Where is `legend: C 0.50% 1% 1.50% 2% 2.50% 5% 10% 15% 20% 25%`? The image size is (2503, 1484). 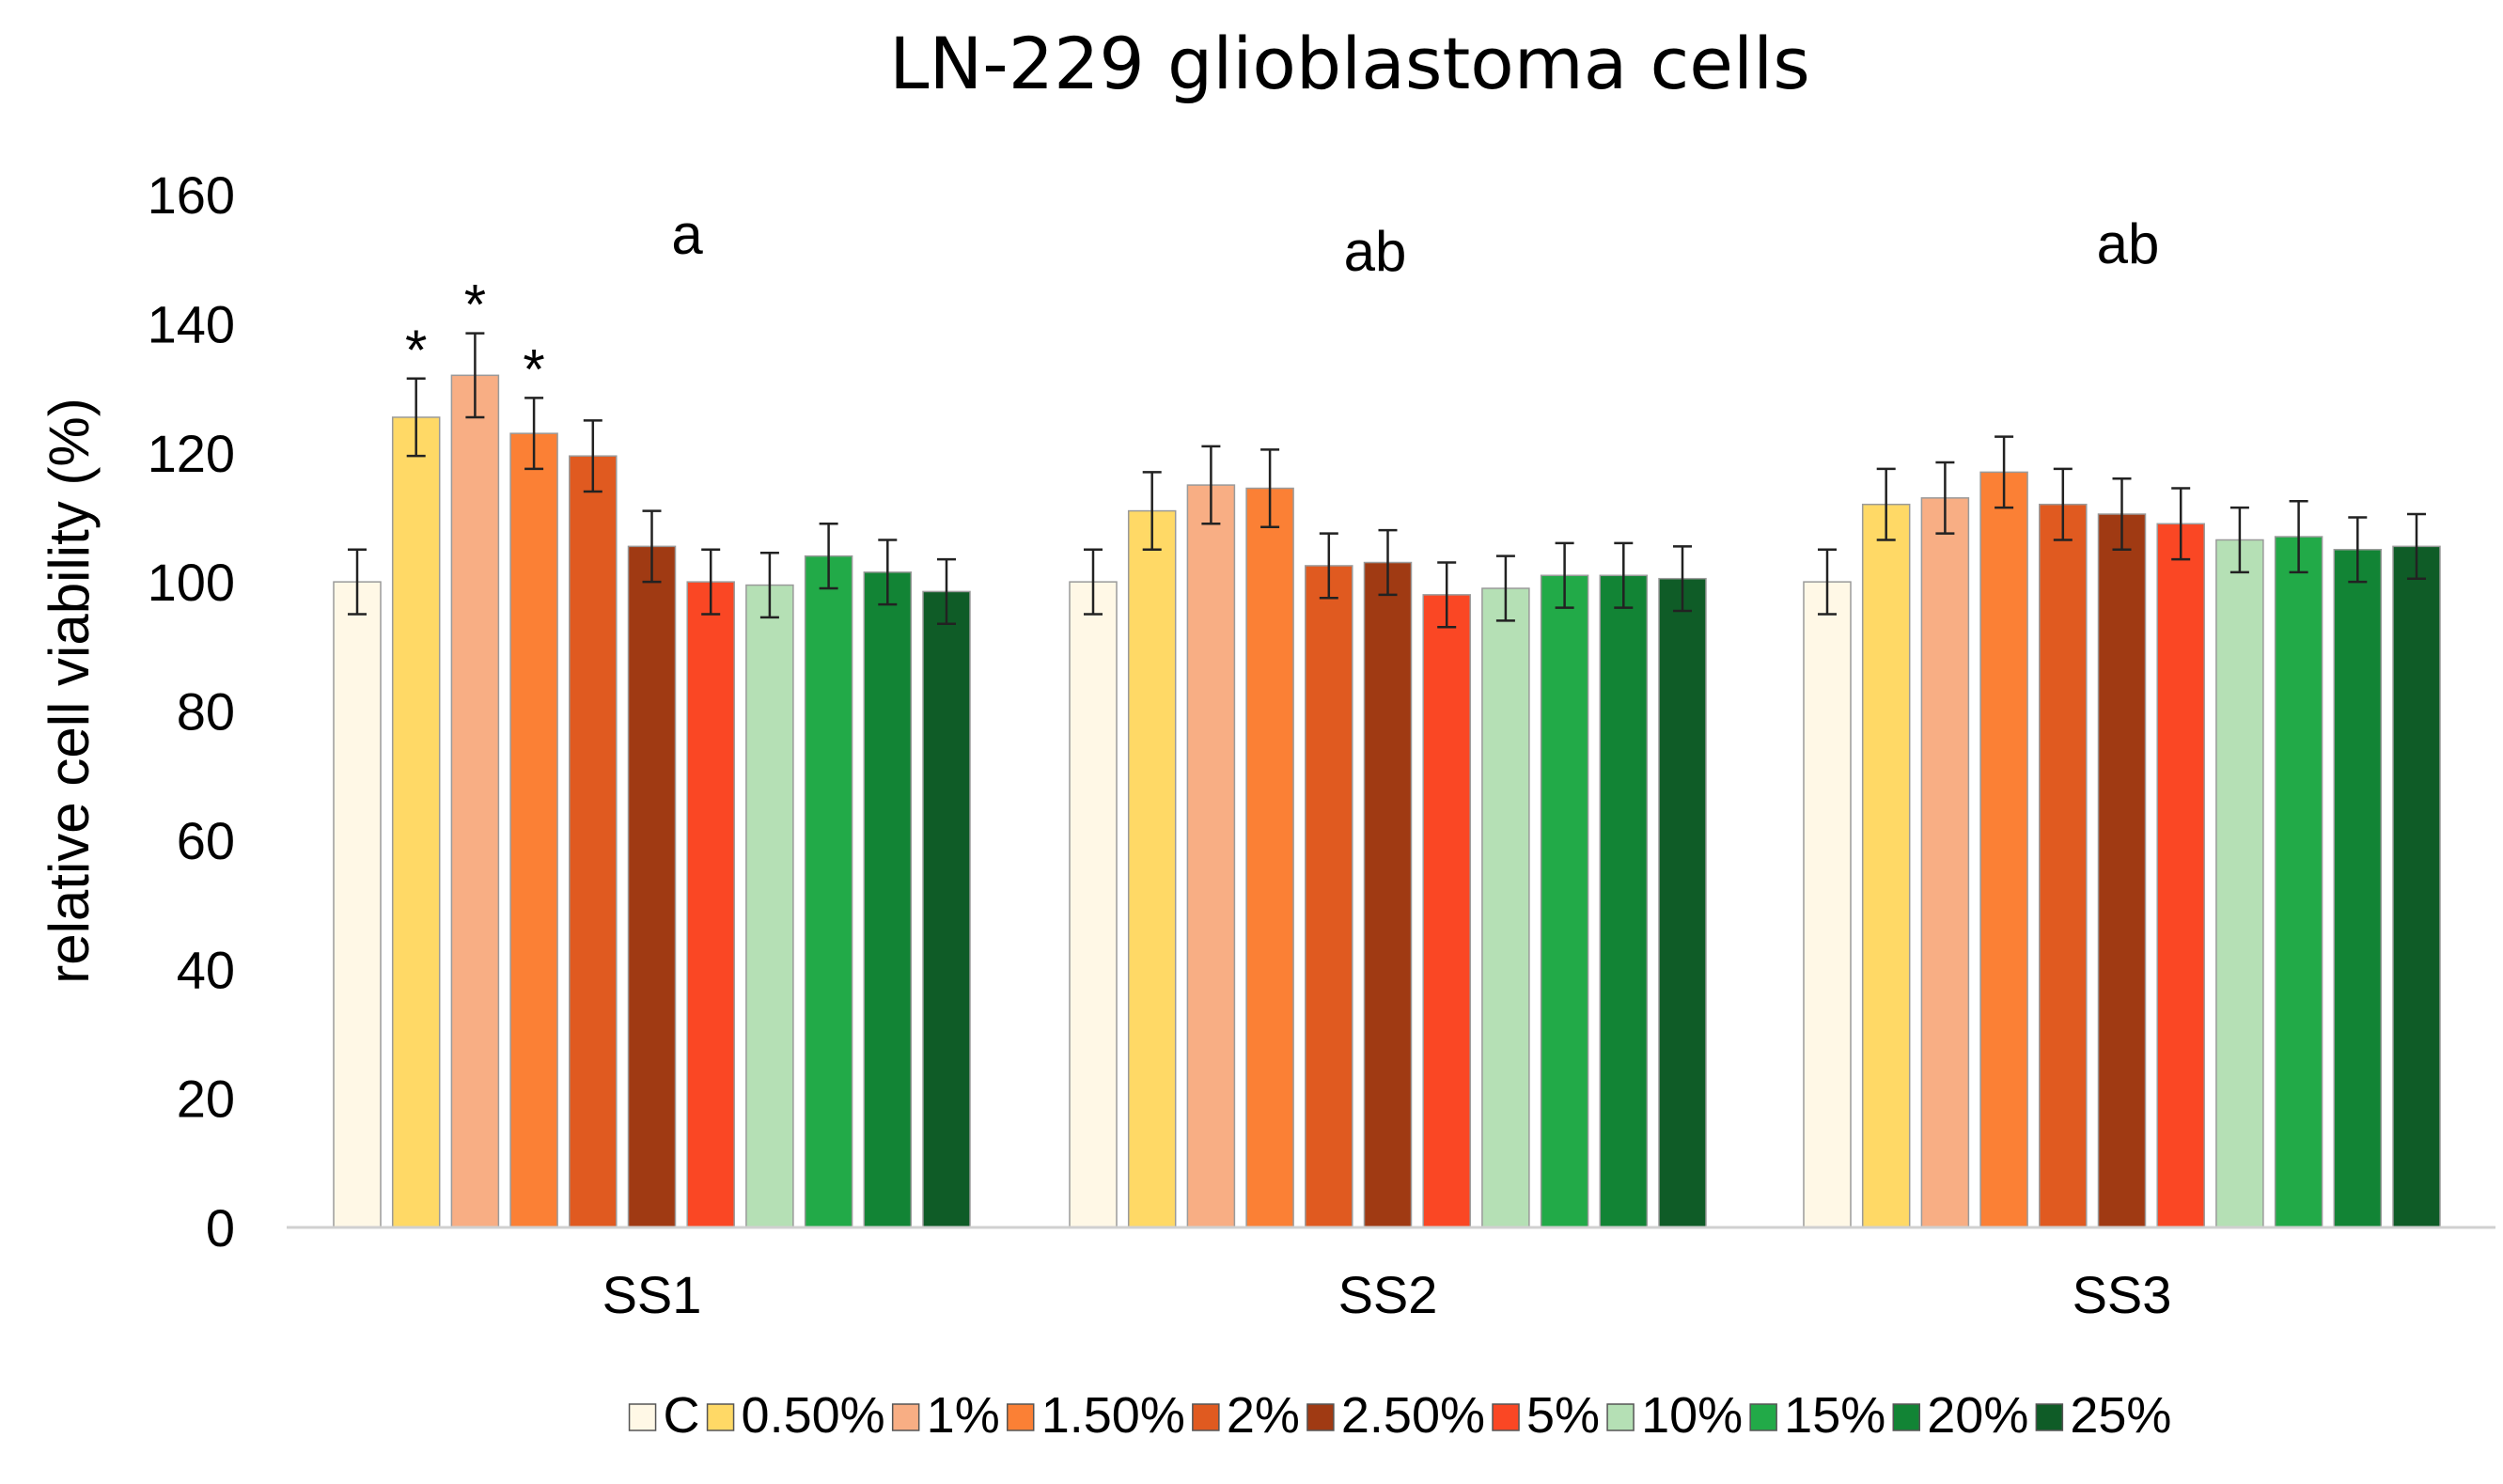
legend: C 0.50% 1% 1.50% 2% 2.50% 5% 10% 15% 20% 25% is located at coordinates (1399, 1415).